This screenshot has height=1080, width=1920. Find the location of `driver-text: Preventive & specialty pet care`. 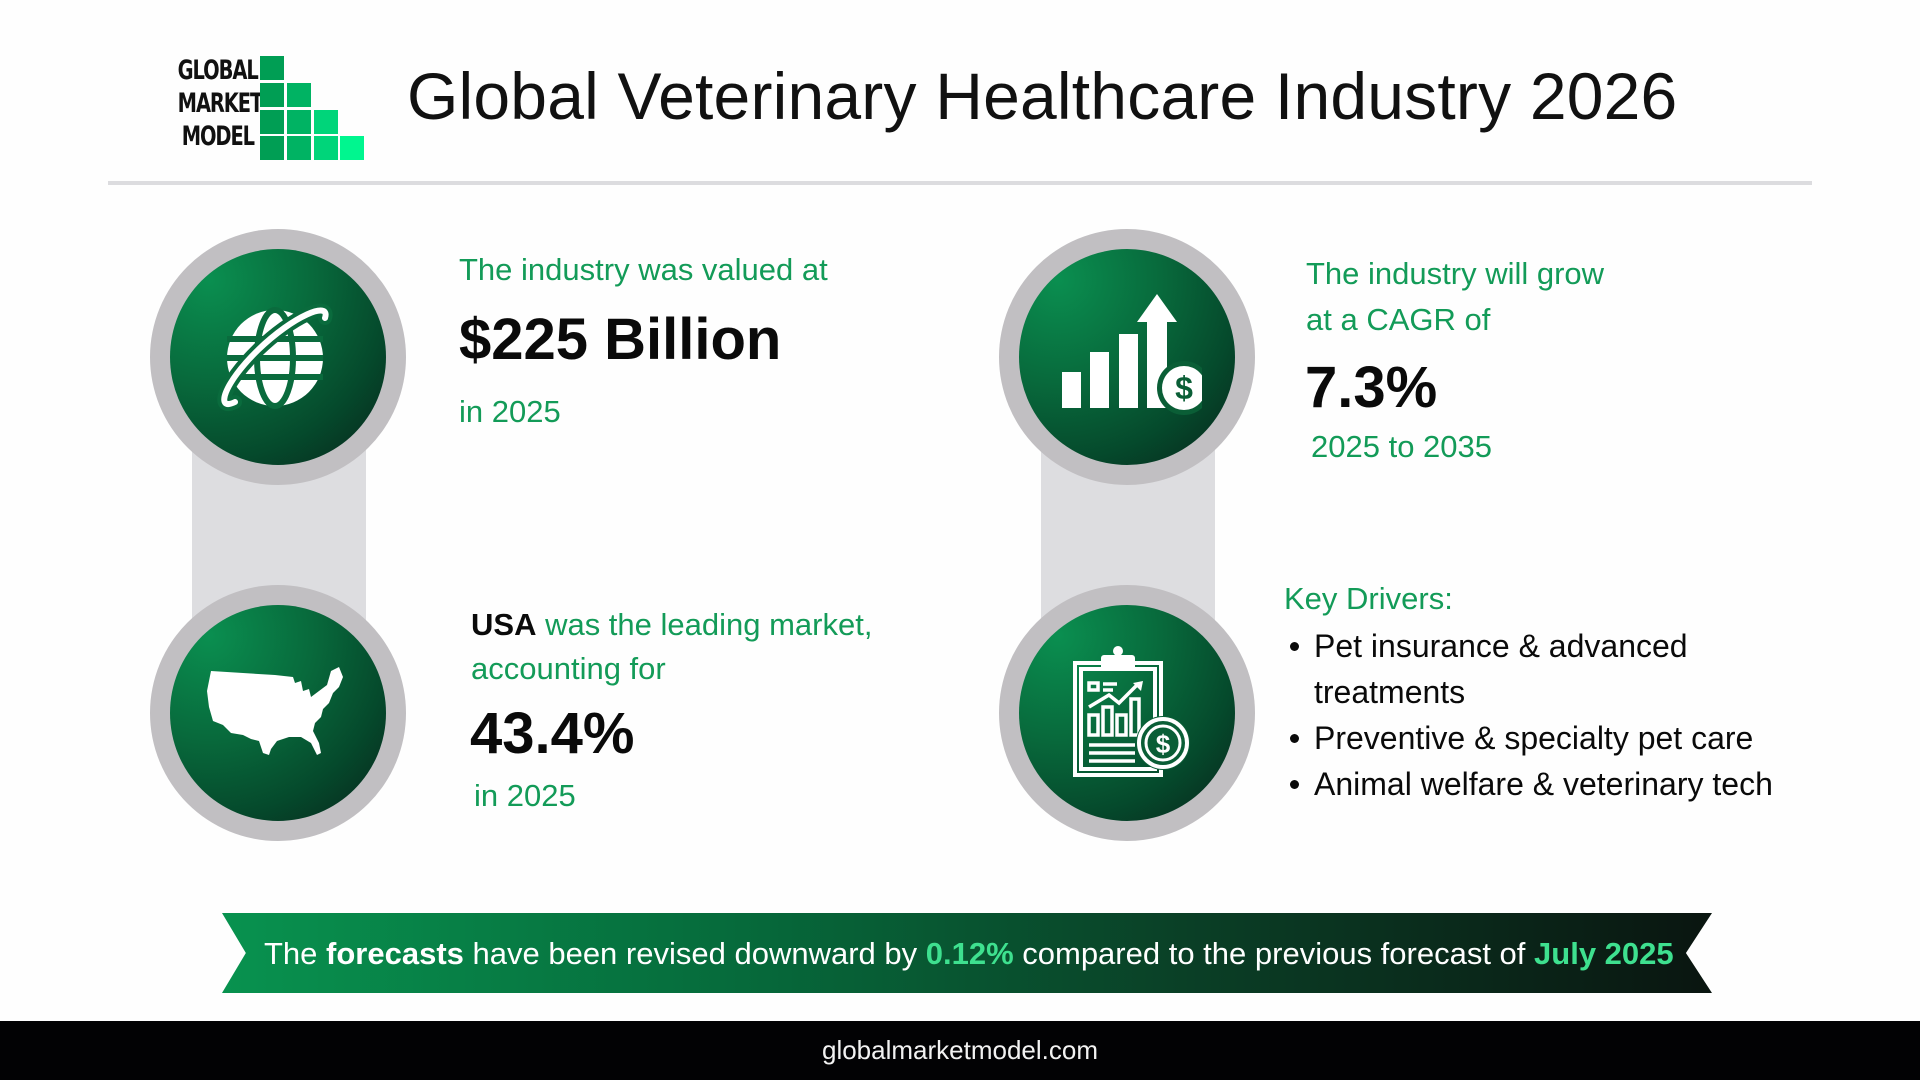

driver-text: Preventive & specialty pet care is located at coordinates (1534, 738).